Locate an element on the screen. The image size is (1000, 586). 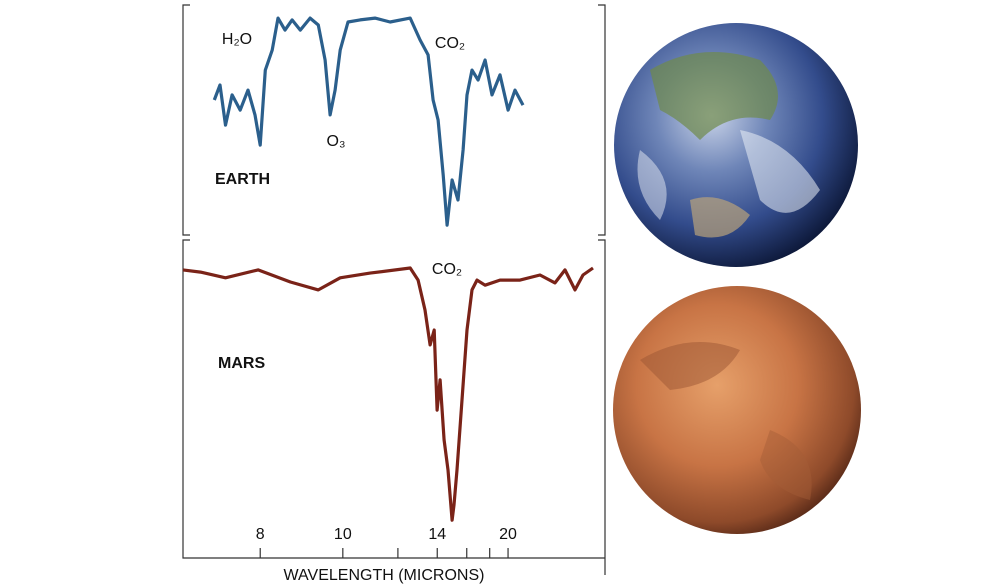
x-tick-label: 10 is located at coordinates (343, 534).